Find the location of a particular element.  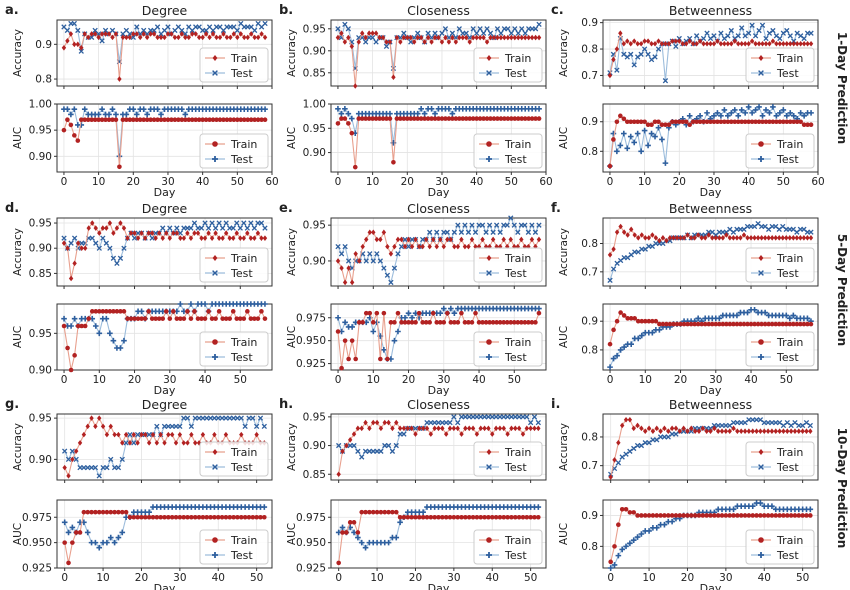

test-series-line is located at coordinates (438, 250).